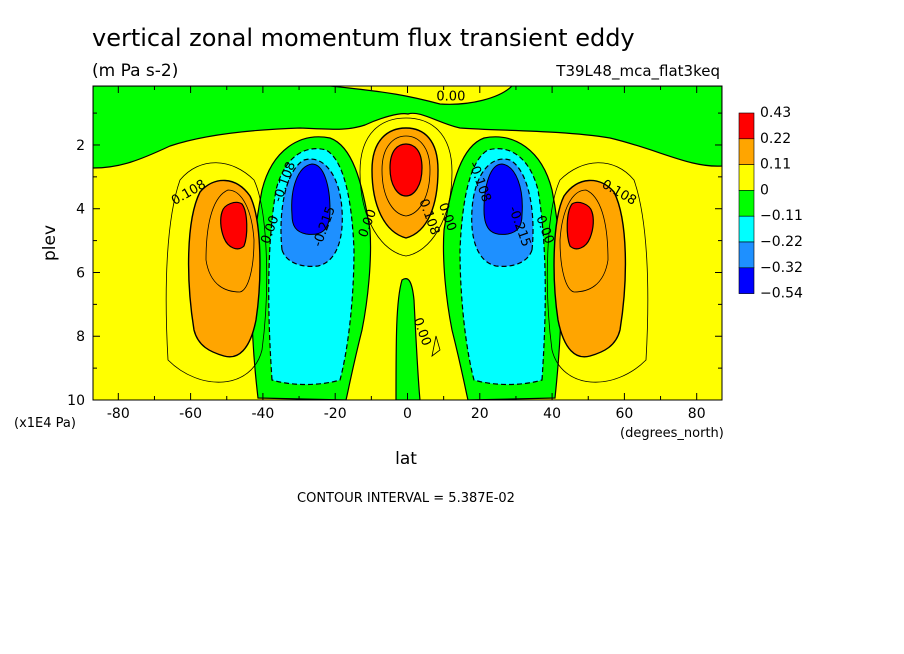  Describe the element at coordinates (781, 294) in the screenshot. I see `legend-label: −0.54` at that location.